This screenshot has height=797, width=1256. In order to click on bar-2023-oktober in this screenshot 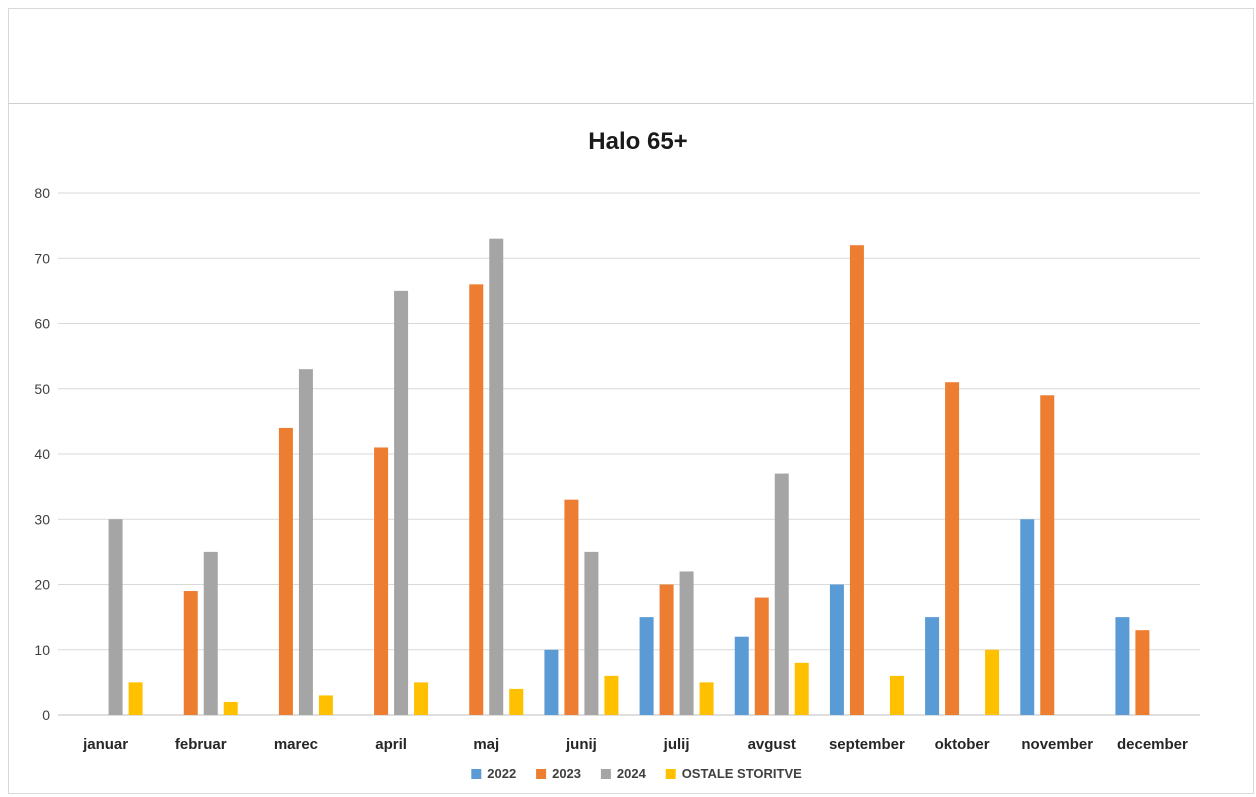, I will do `click(952, 548)`.